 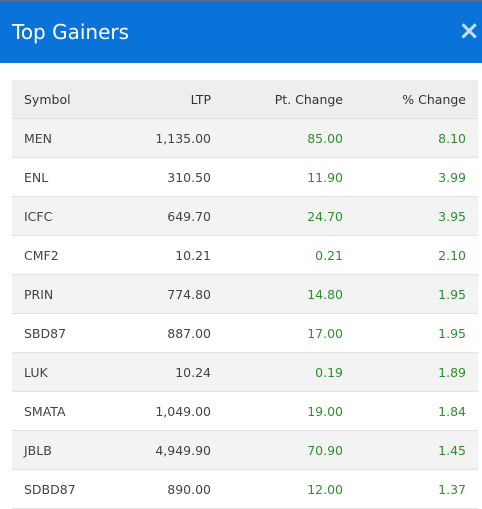 I want to click on table-cell: 10.24, so click(x=193, y=372).